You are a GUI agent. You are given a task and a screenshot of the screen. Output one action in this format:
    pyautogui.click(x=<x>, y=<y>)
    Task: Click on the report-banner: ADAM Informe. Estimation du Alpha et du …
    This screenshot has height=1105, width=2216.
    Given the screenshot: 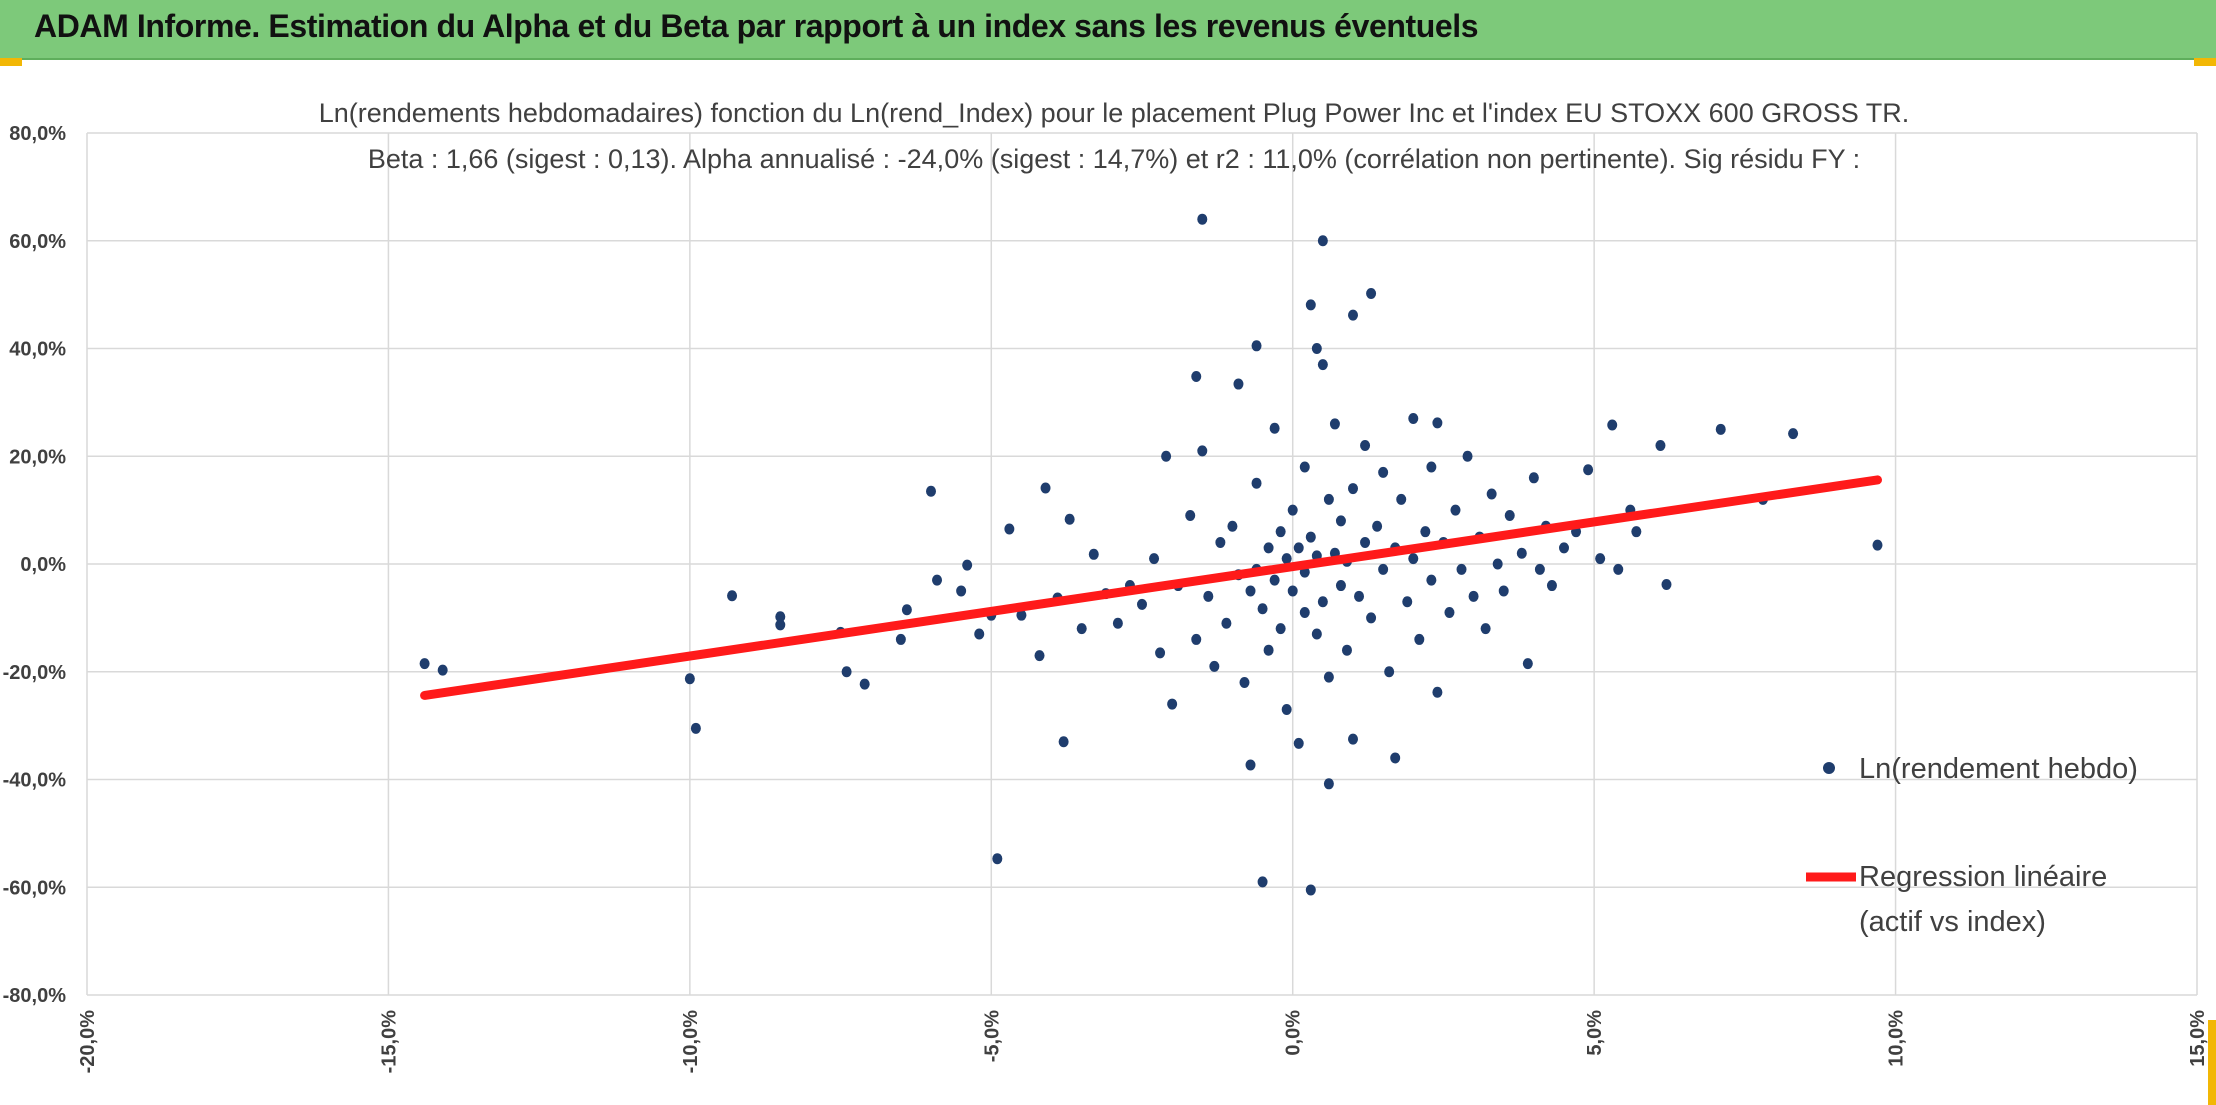 What is the action you would take?
    pyautogui.click(x=1108, y=30)
    